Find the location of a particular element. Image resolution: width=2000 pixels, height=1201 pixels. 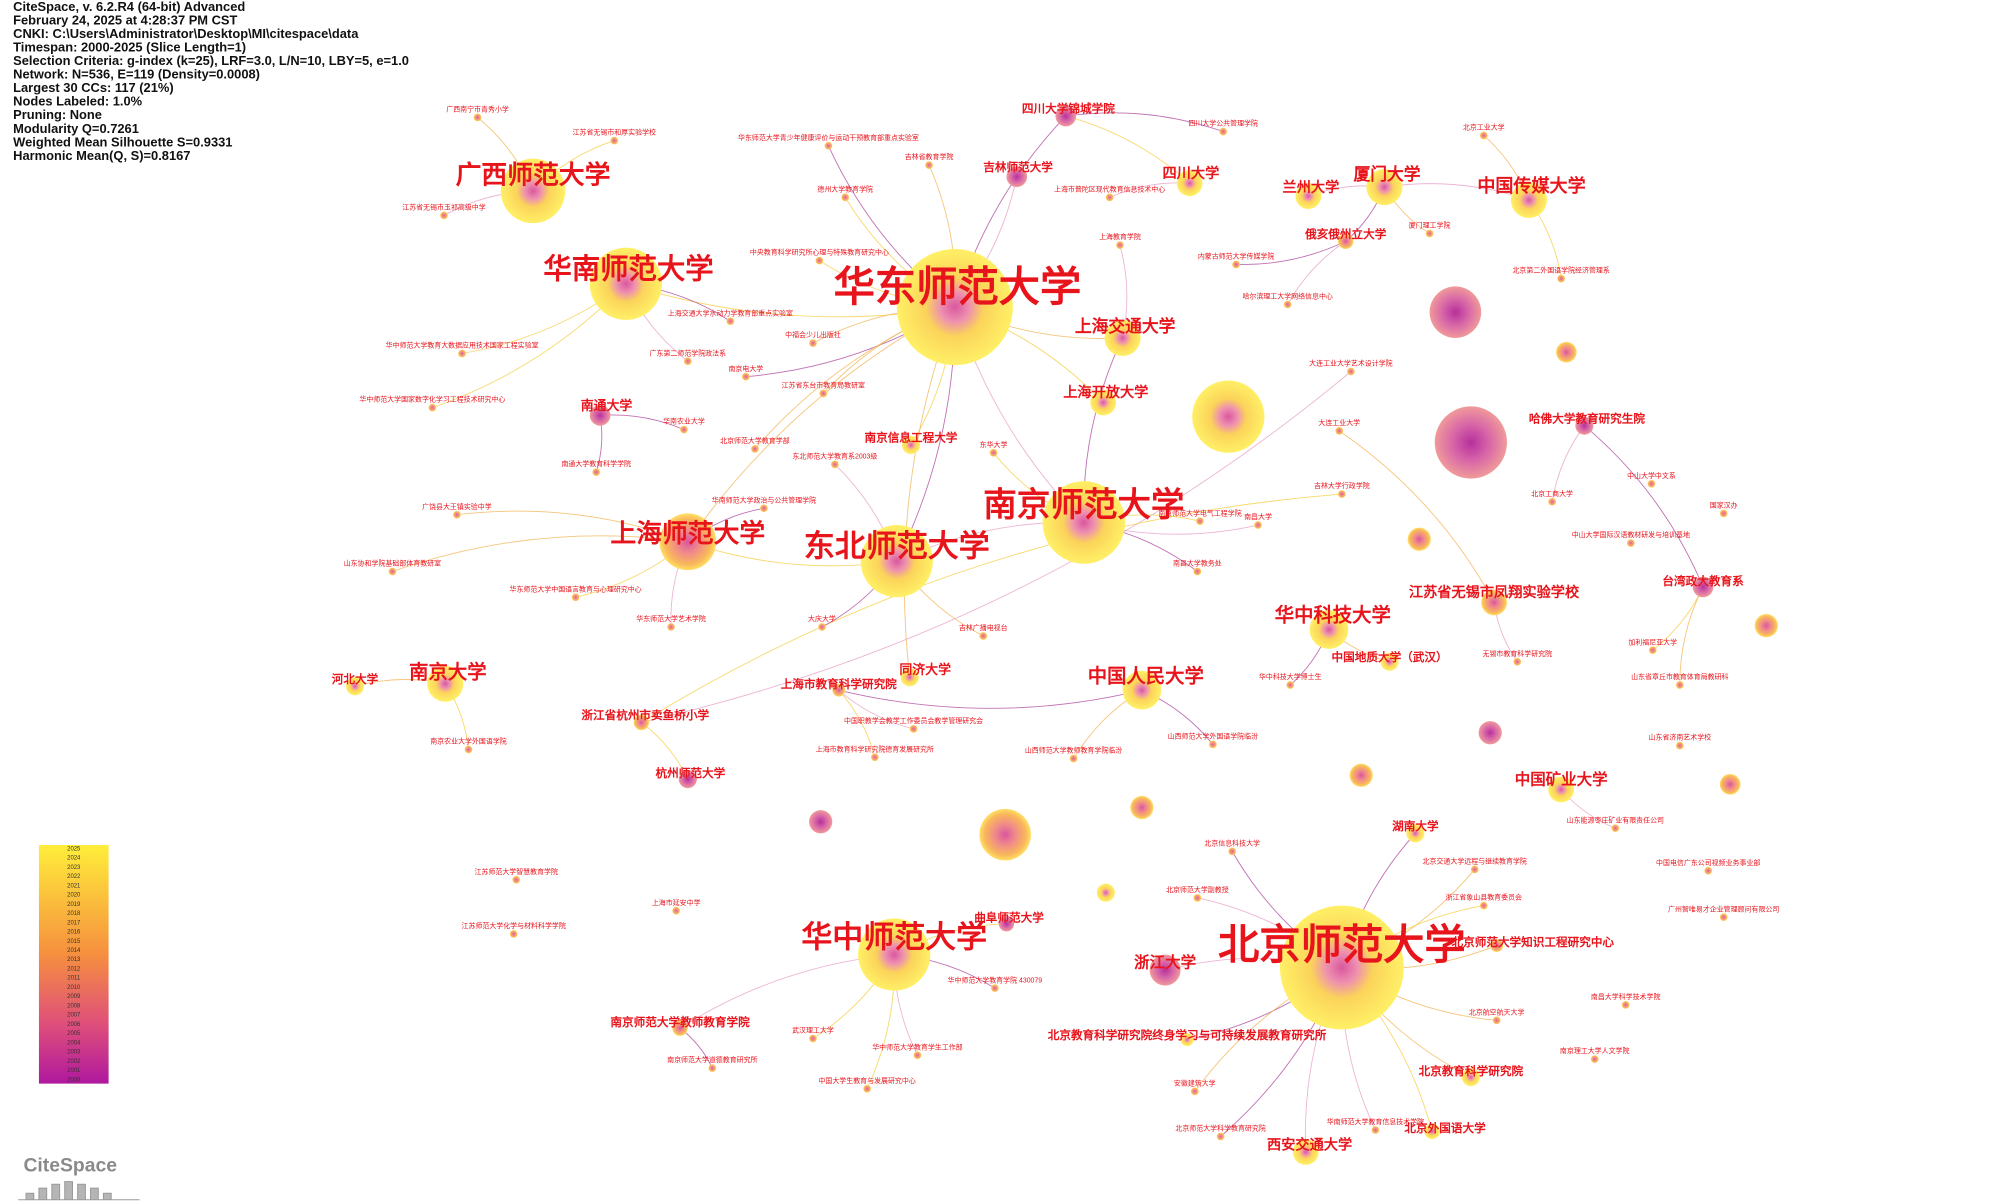

legend-year: 2013 is located at coordinates (74, 960).